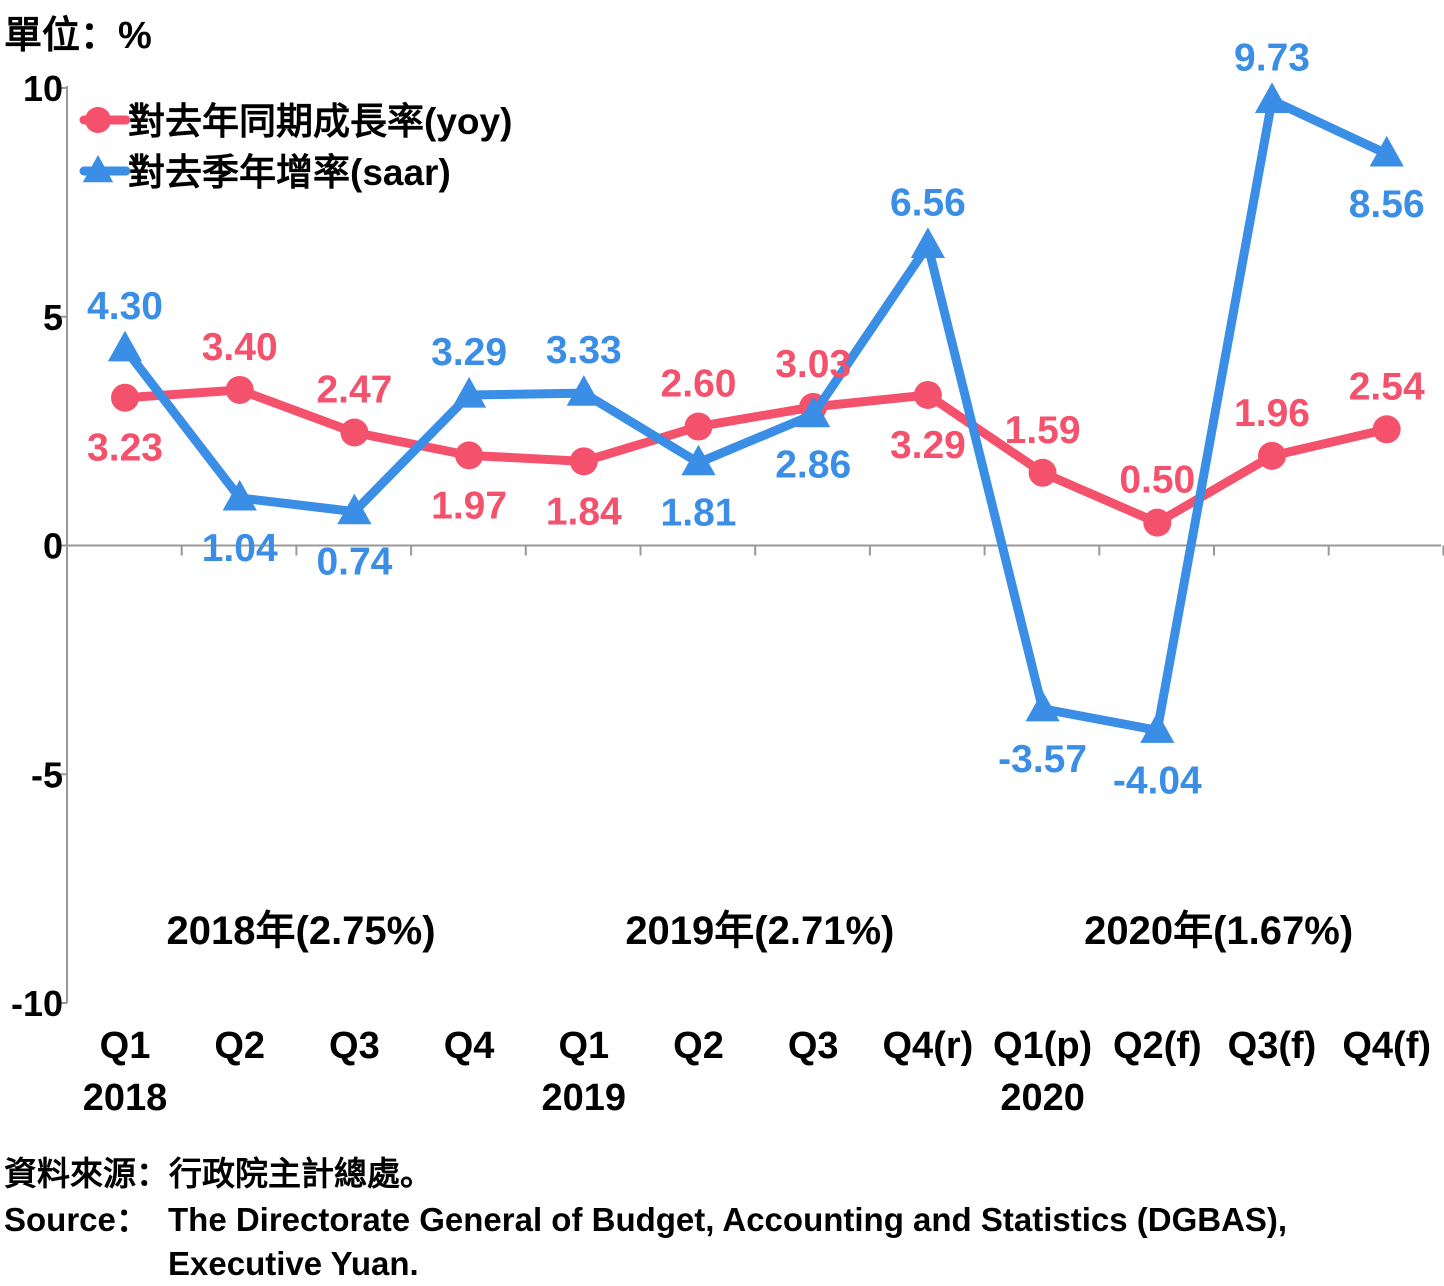 The image size is (1444, 1286). Describe the element at coordinates (1042, 1046) in the screenshot. I see `x-tick-label: Q1(p)` at that location.